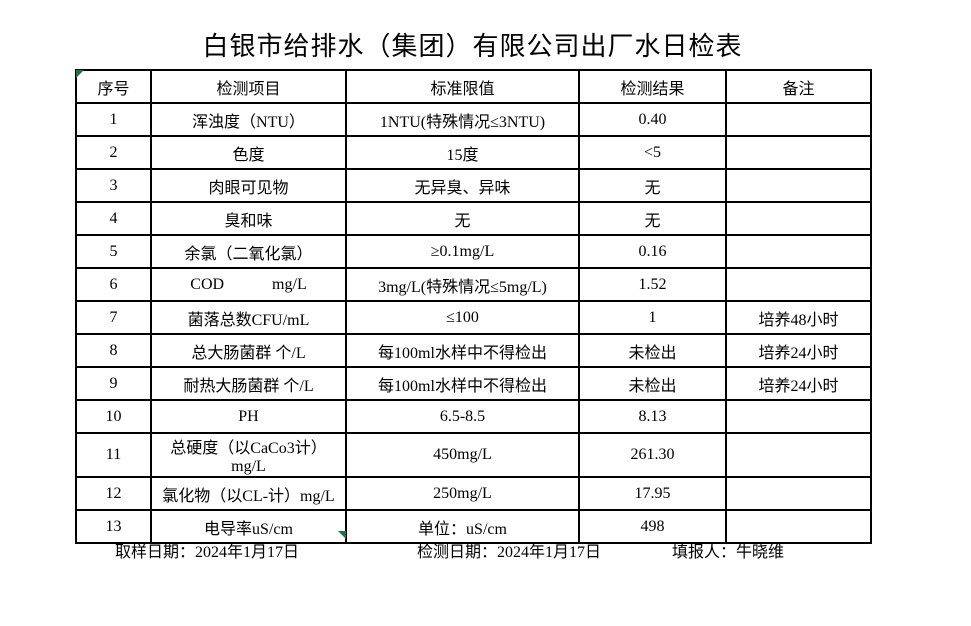  Describe the element at coordinates (652, 284) in the screenshot. I see `cell-result: 1.52` at that location.